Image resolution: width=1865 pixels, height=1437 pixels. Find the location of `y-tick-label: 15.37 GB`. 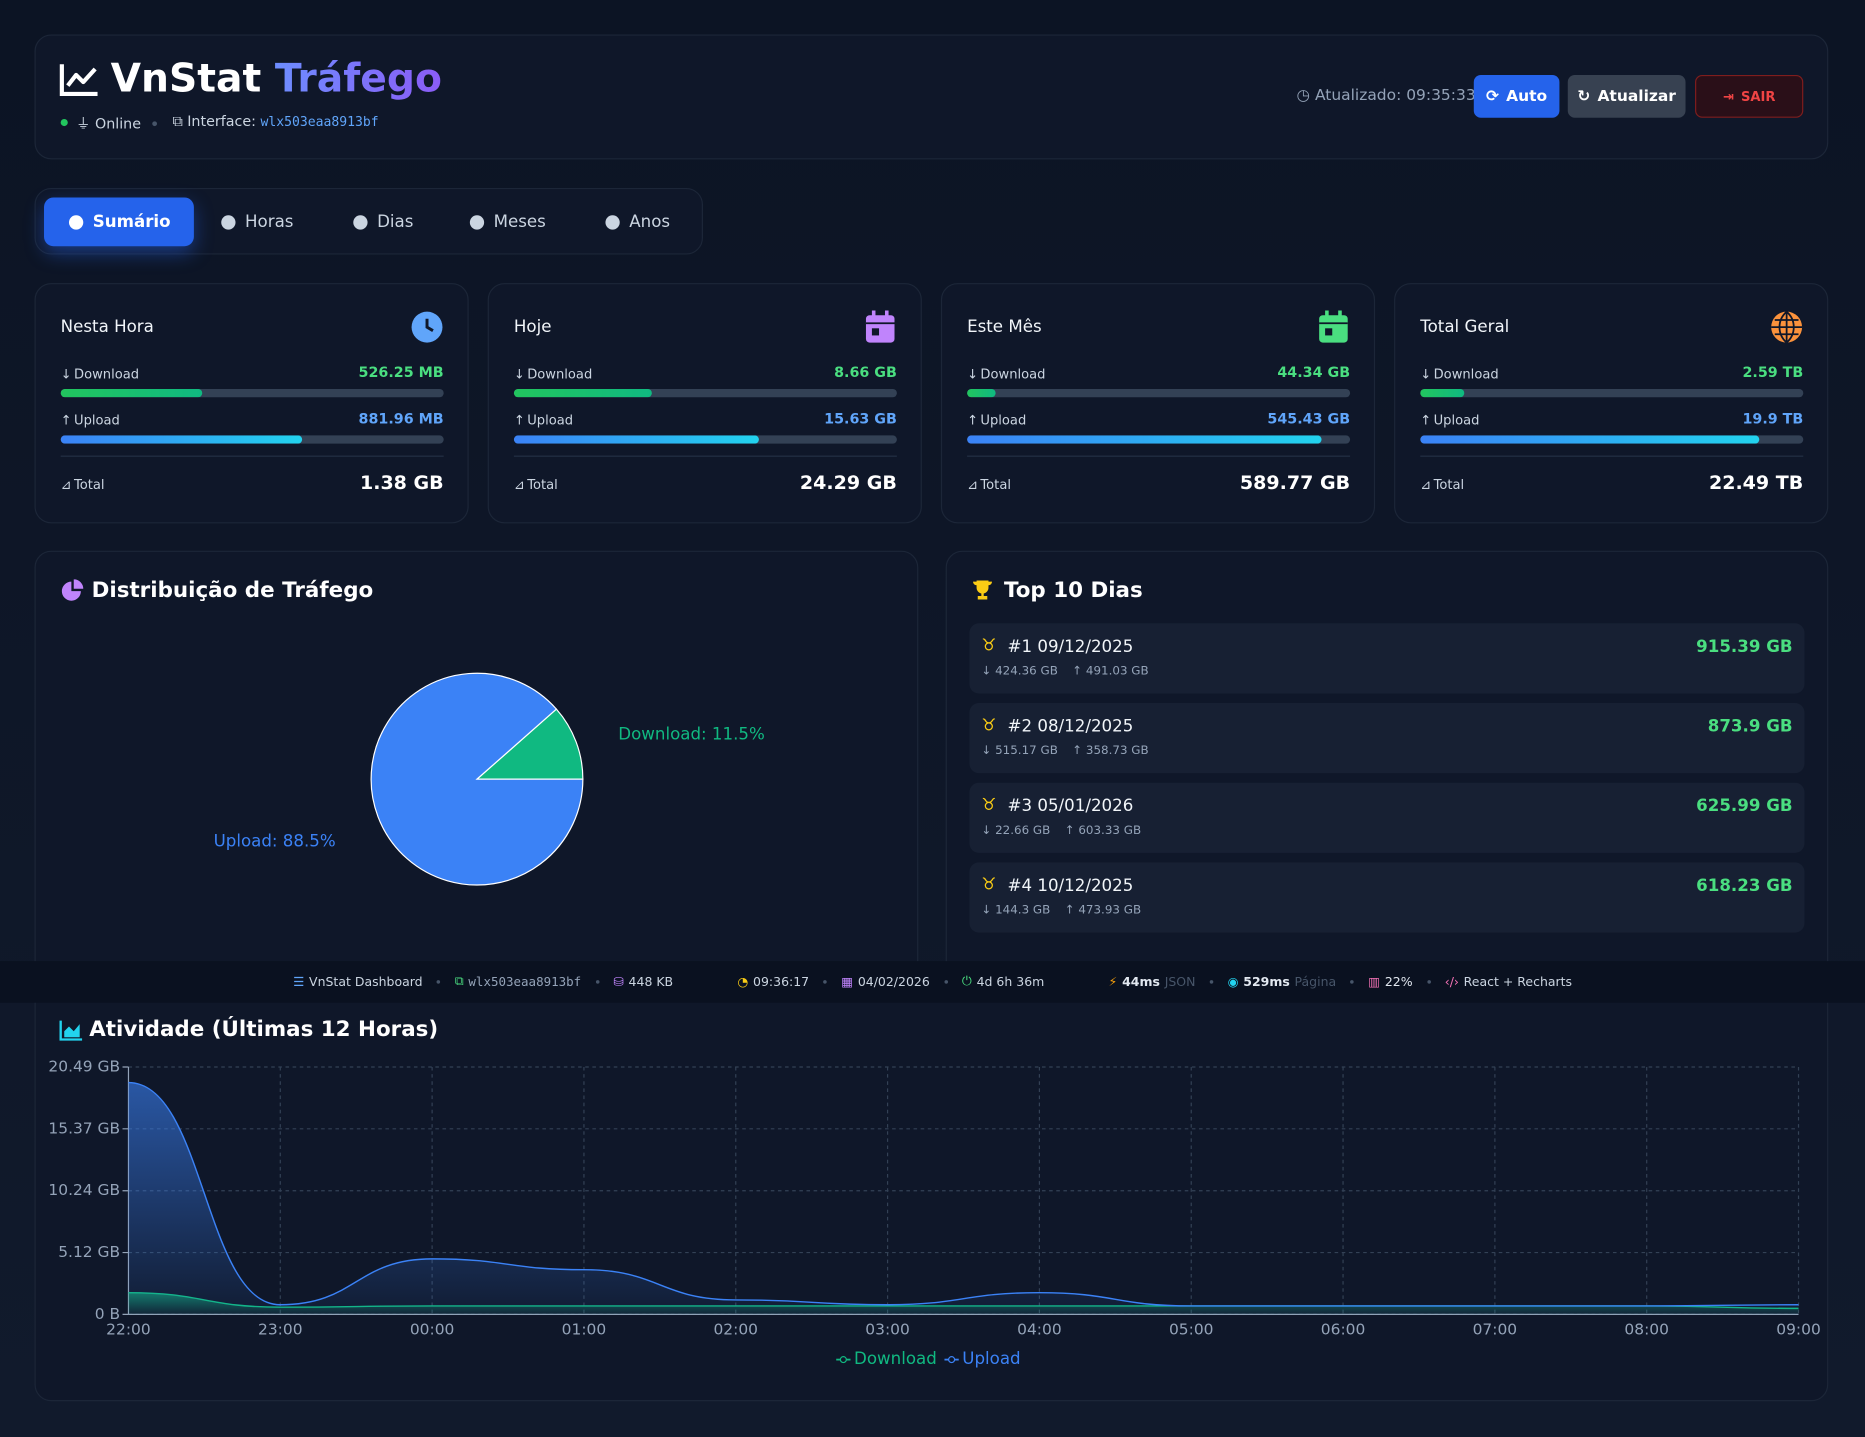

y-tick-label: 15.37 GB is located at coordinates (84, 1128).